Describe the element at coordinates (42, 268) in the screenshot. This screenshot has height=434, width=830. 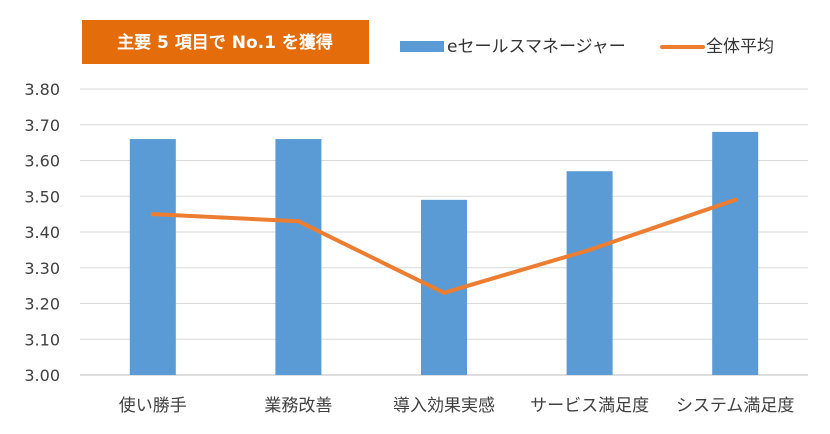
I see `y-tick-label: 3.30` at that location.